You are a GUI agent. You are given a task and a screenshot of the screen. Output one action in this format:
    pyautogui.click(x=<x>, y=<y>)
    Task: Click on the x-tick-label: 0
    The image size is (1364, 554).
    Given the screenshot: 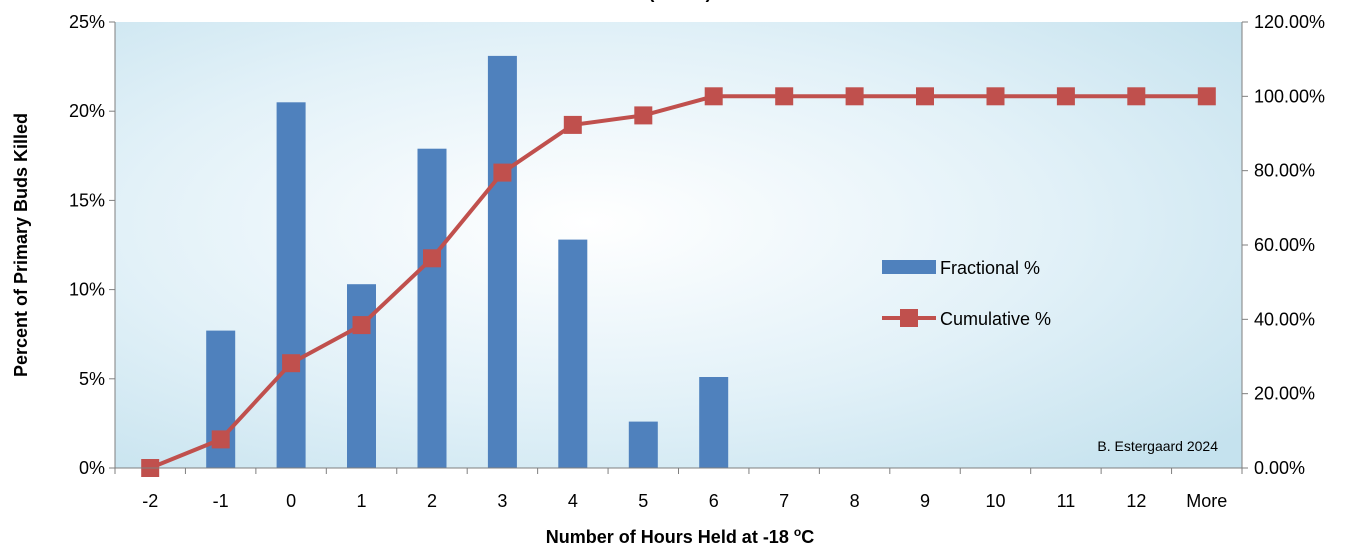 What is the action you would take?
    pyautogui.click(x=291, y=501)
    